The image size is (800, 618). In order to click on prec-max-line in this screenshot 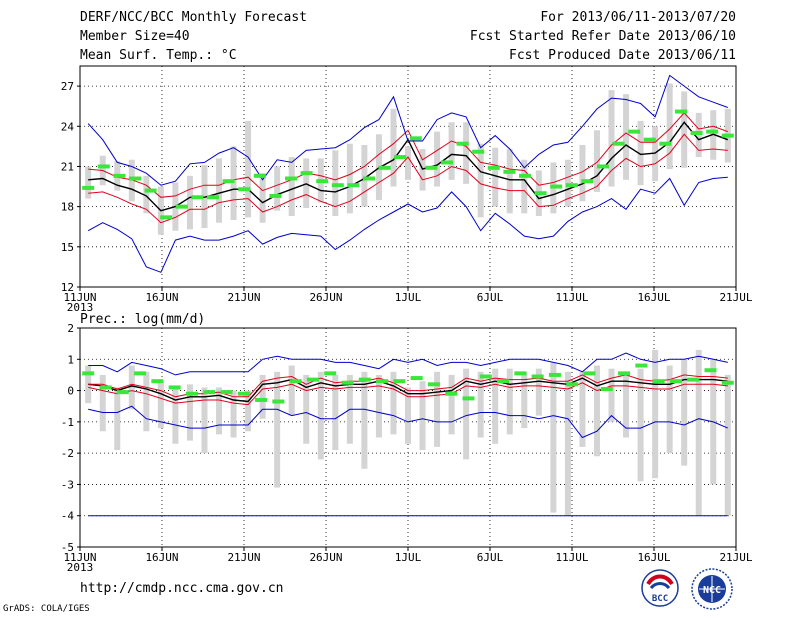, I will do `click(408, 364)`.